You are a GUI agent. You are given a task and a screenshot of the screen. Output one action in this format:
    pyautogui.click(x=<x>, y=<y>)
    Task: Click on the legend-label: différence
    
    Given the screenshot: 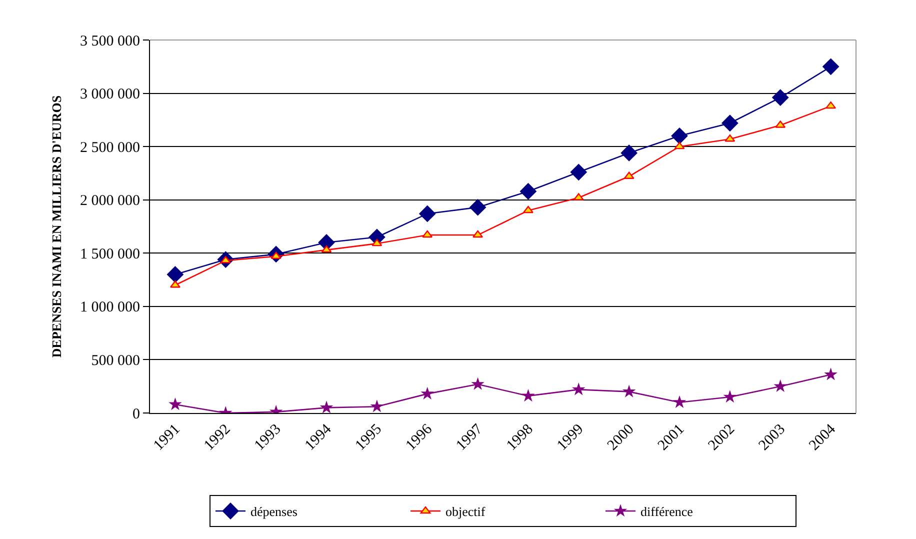 What is the action you would take?
    pyautogui.click(x=667, y=512)
    